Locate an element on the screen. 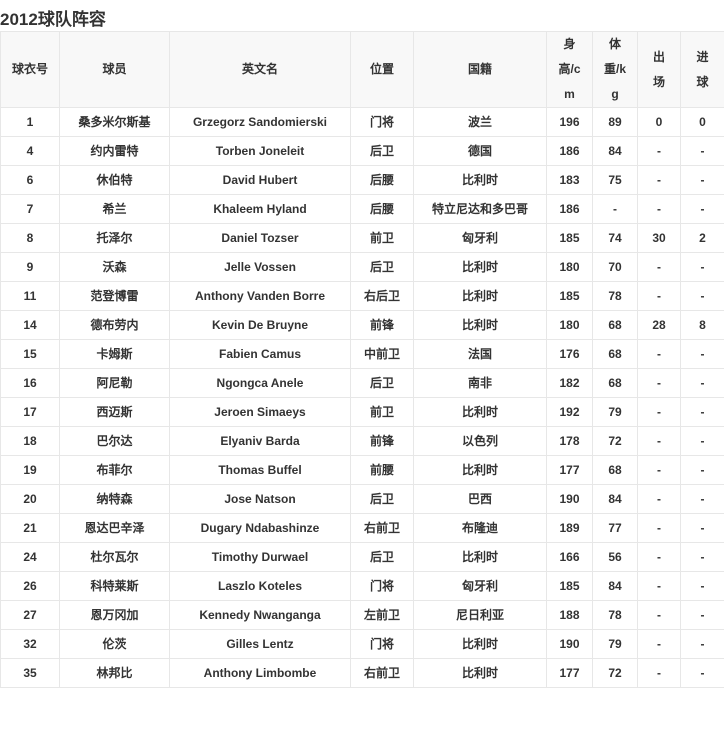 Image resolution: width=724 pixels, height=739 pixels. cell-player-name: 巴尔达 is located at coordinates (114, 441).